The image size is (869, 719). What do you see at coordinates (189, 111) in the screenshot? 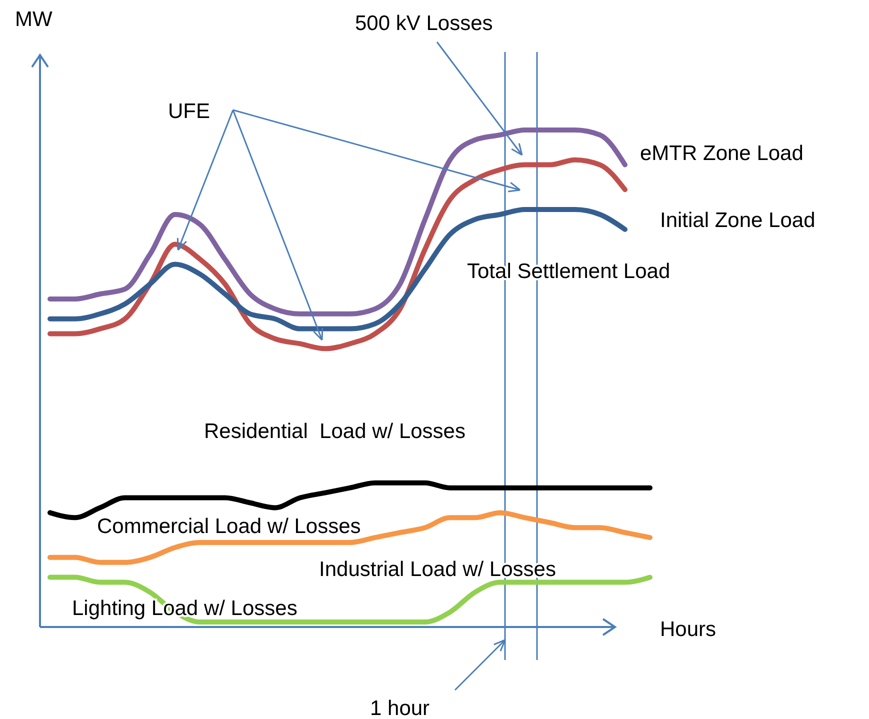
I see `text: UFE` at bounding box center [189, 111].